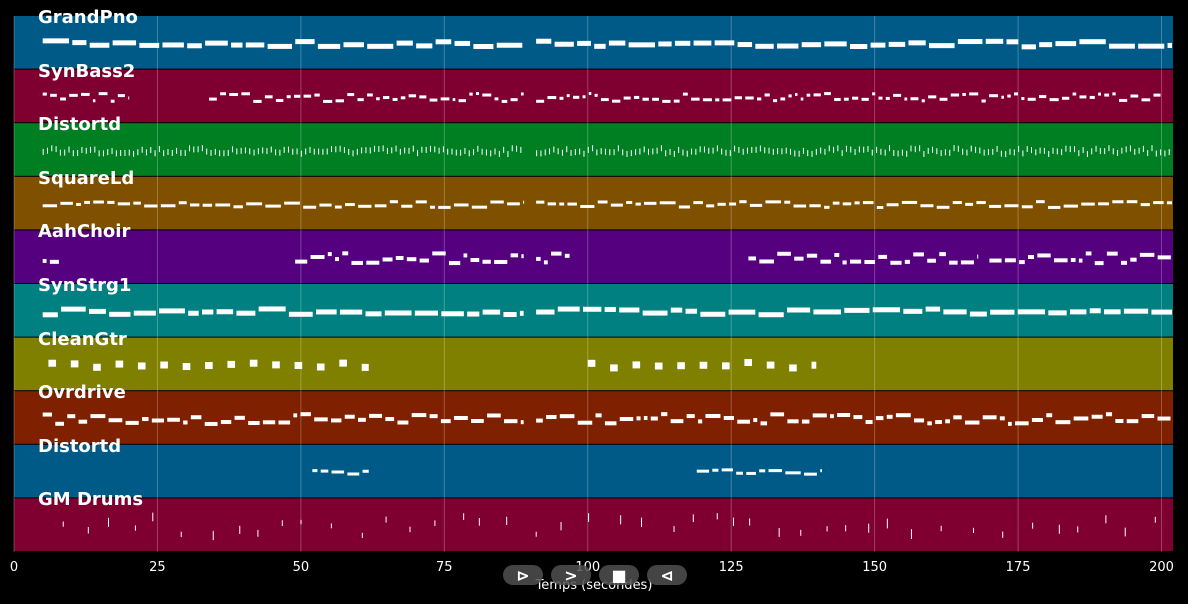 The image size is (1188, 604). I want to click on prev-button: ⊲, so click(667, 575).